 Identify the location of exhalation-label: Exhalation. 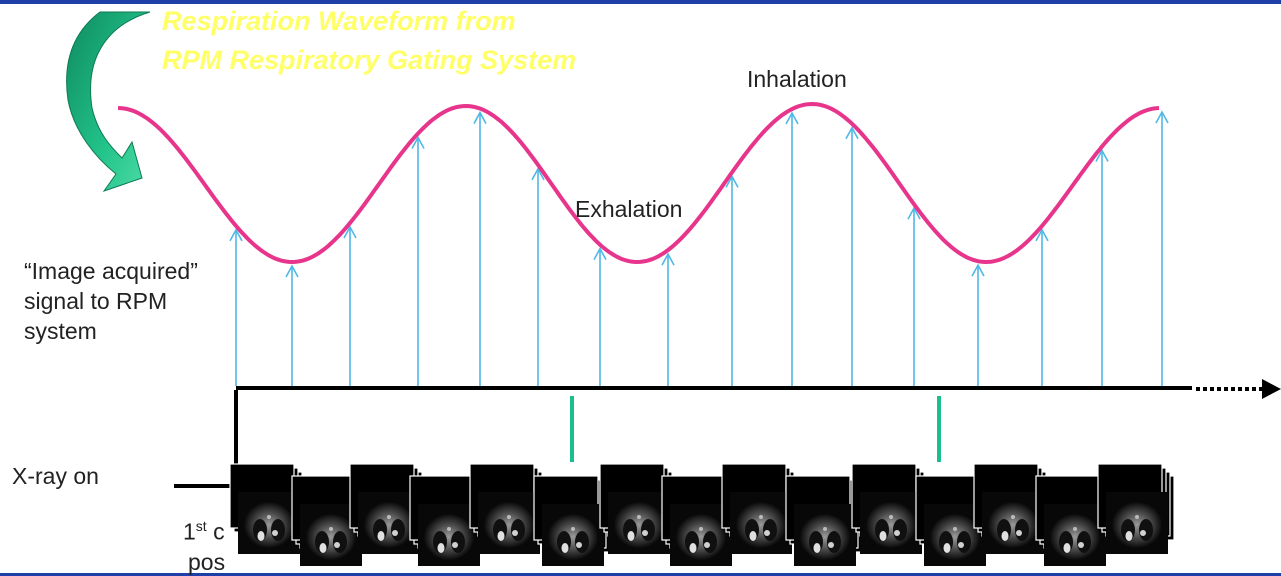
(628, 209).